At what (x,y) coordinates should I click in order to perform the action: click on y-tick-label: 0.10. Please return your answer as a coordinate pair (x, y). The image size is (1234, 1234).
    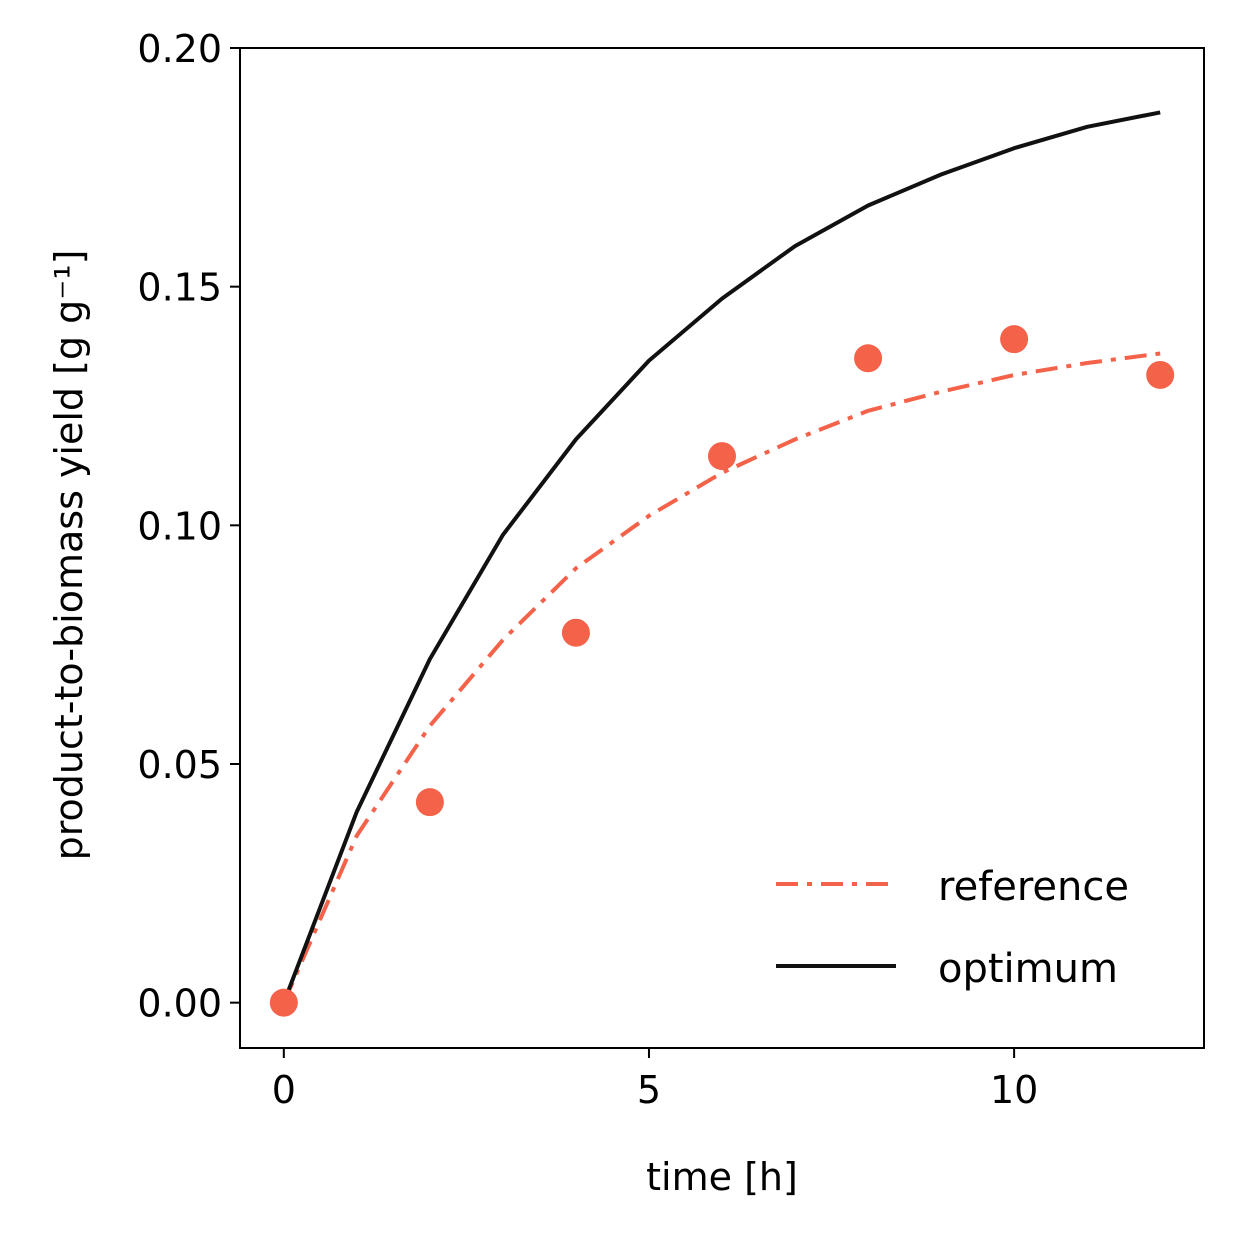
    Looking at the image, I should click on (179, 526).